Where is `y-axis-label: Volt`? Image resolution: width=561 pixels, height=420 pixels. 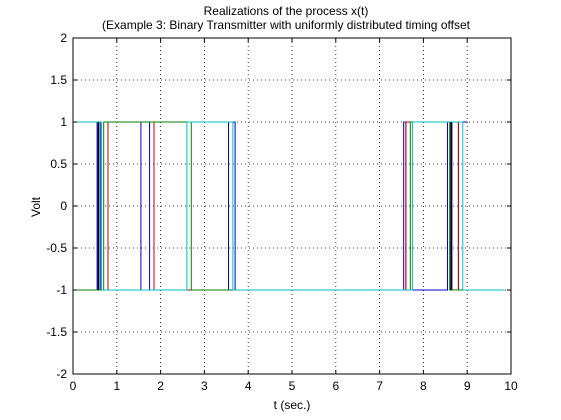 y-axis-label: Volt is located at coordinates (36, 206).